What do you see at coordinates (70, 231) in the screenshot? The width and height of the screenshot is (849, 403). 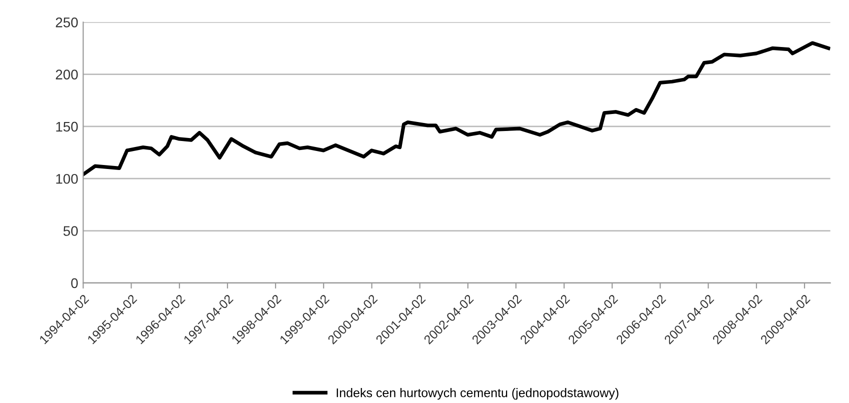 I see `y-tick-label: 50` at bounding box center [70, 231].